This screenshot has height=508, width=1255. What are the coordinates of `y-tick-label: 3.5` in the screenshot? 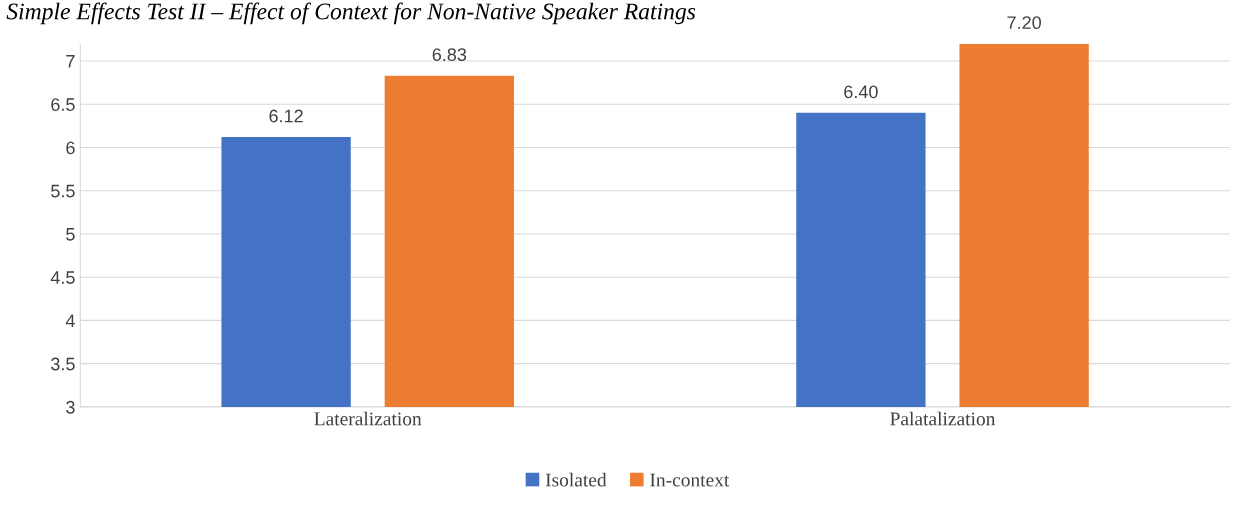 It's located at (63, 364).